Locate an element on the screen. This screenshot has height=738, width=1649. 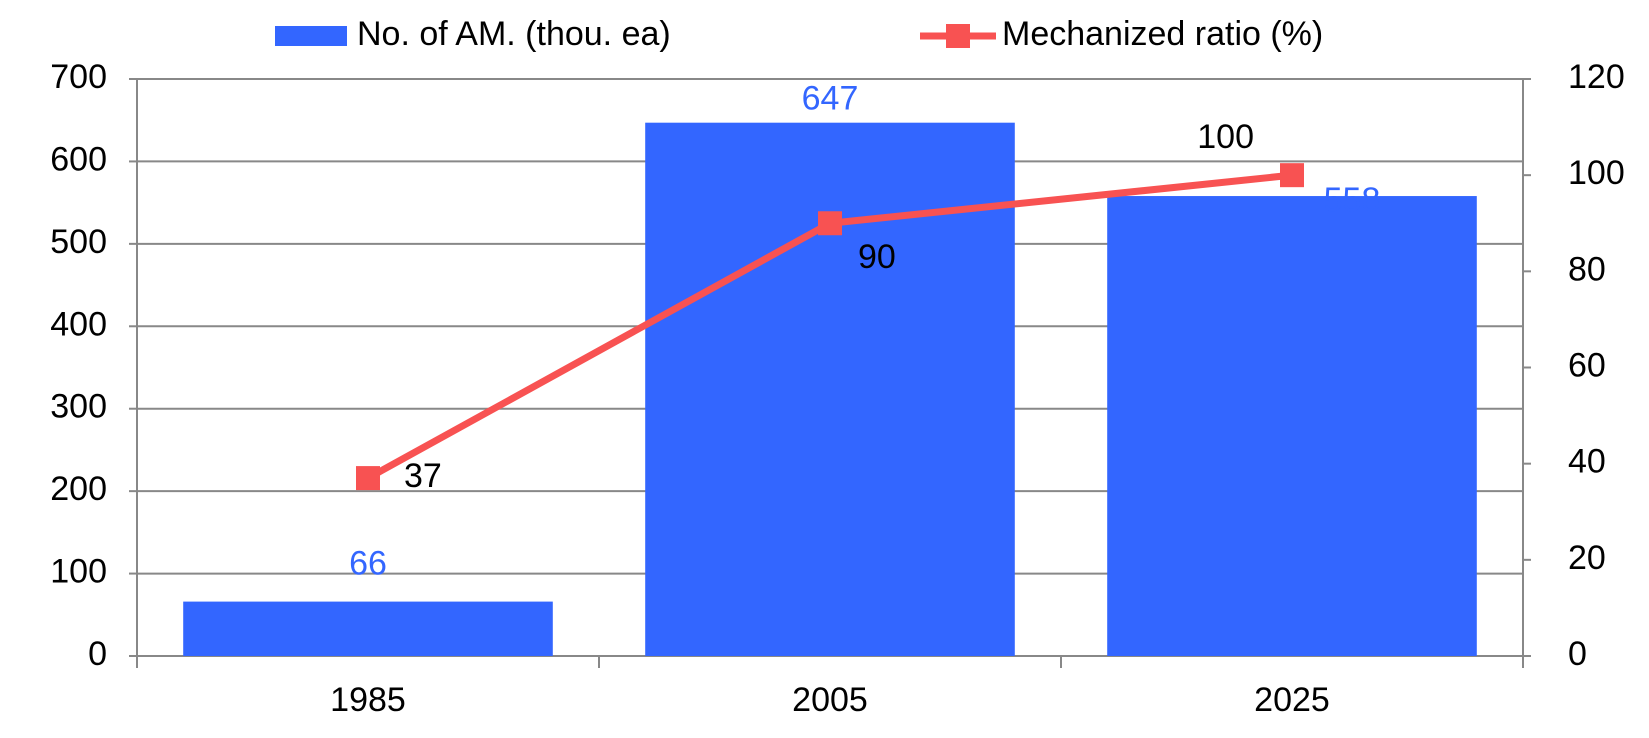
data-label: 558 is located at coordinates (1352, 200).